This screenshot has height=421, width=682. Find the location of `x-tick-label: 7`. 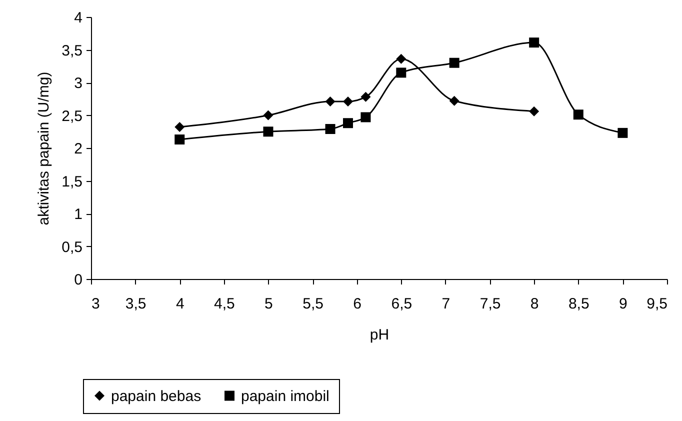

x-tick-label: 7 is located at coordinates (446, 304).